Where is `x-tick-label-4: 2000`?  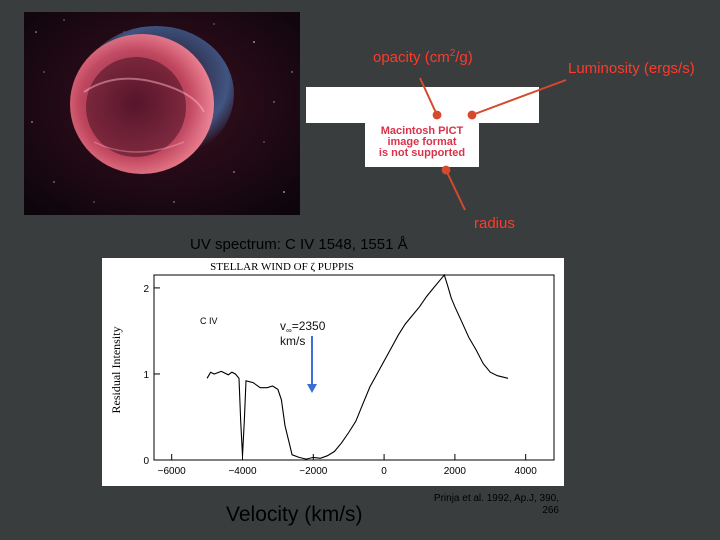
x-tick-label-4: 2000 is located at coordinates (455, 471).